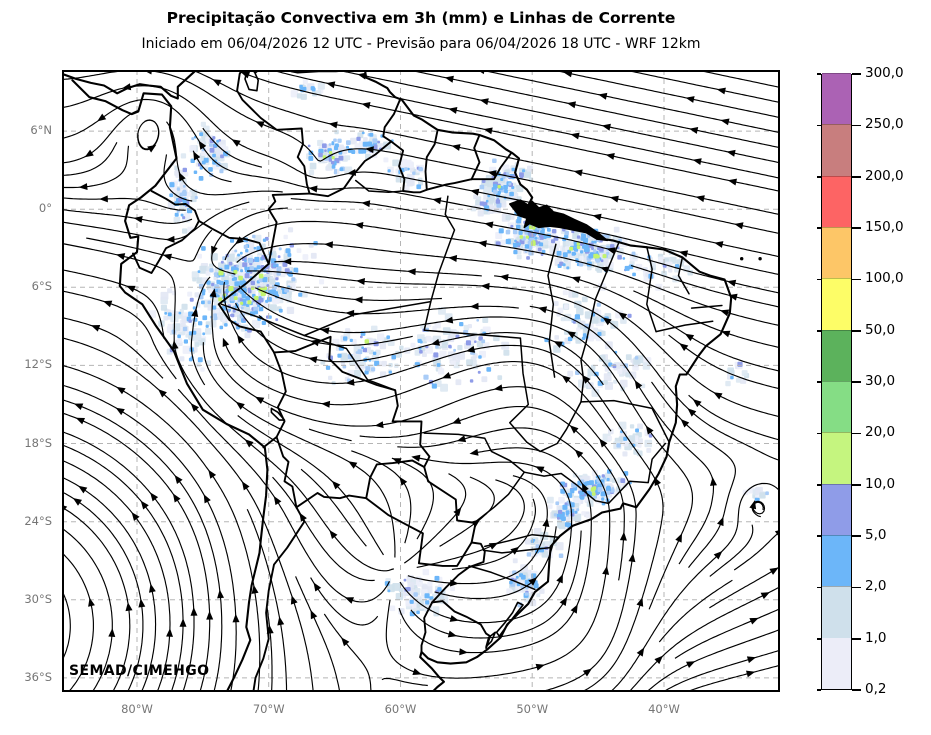 The image size is (931, 735). Describe the element at coordinates (38, 520) in the screenshot. I see `lat-tick-label: 24°S` at that location.